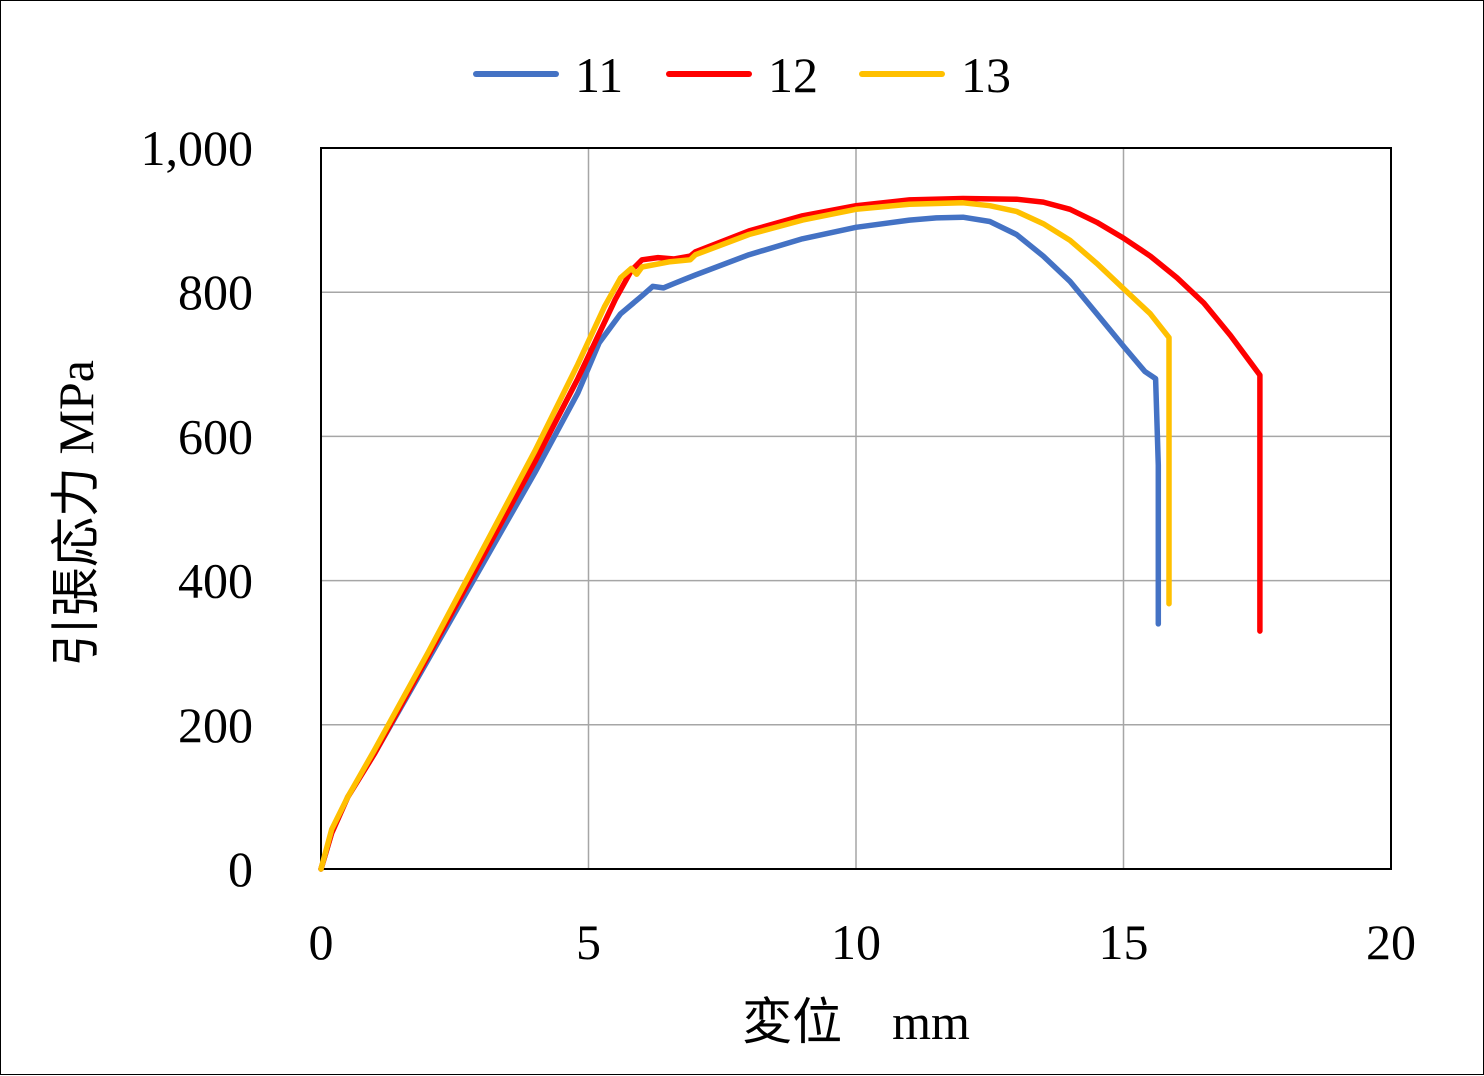 The height and width of the screenshot is (1076, 1484). What do you see at coordinates (240, 869) in the screenshot?
I see `y-tick-label-0: 0` at bounding box center [240, 869].